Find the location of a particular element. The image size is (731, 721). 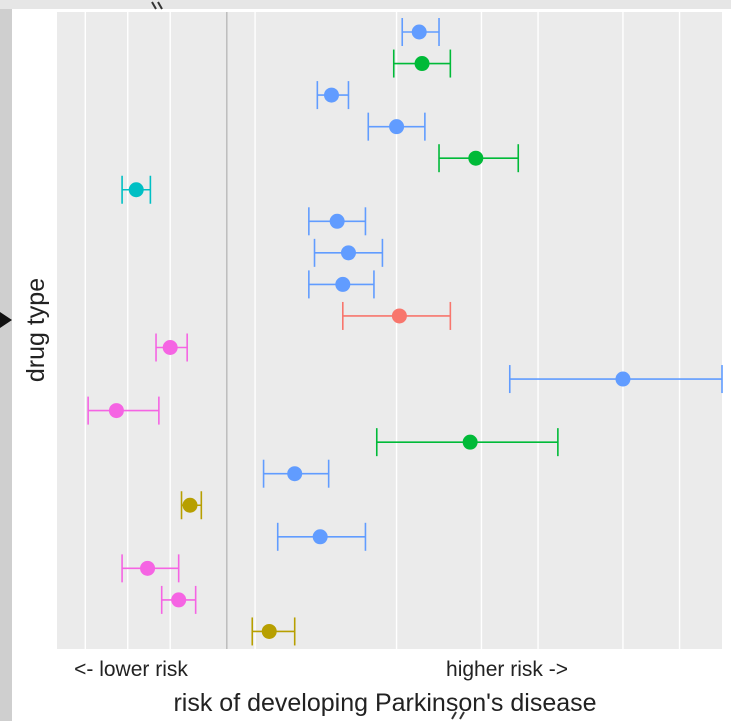

higher-risk-annotation: higher risk -> is located at coordinates (507, 669).